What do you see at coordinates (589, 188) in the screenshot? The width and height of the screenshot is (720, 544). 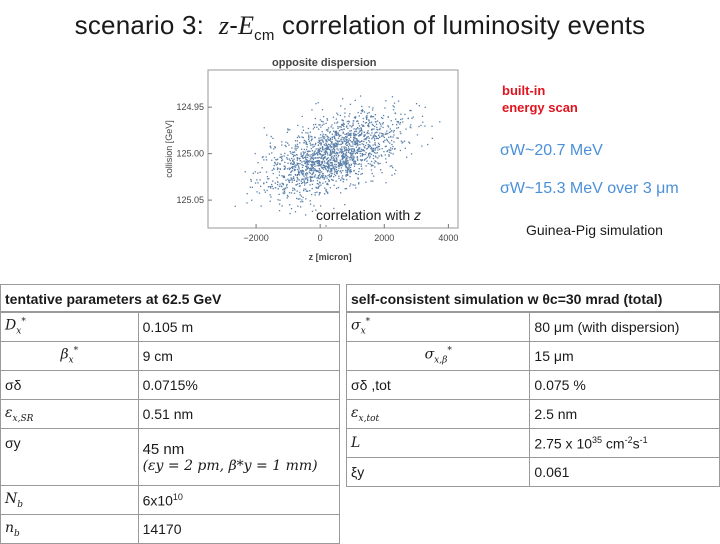 I see `sigma-w-label-2: σW~15.3 MeV over 3 μm` at bounding box center [589, 188].